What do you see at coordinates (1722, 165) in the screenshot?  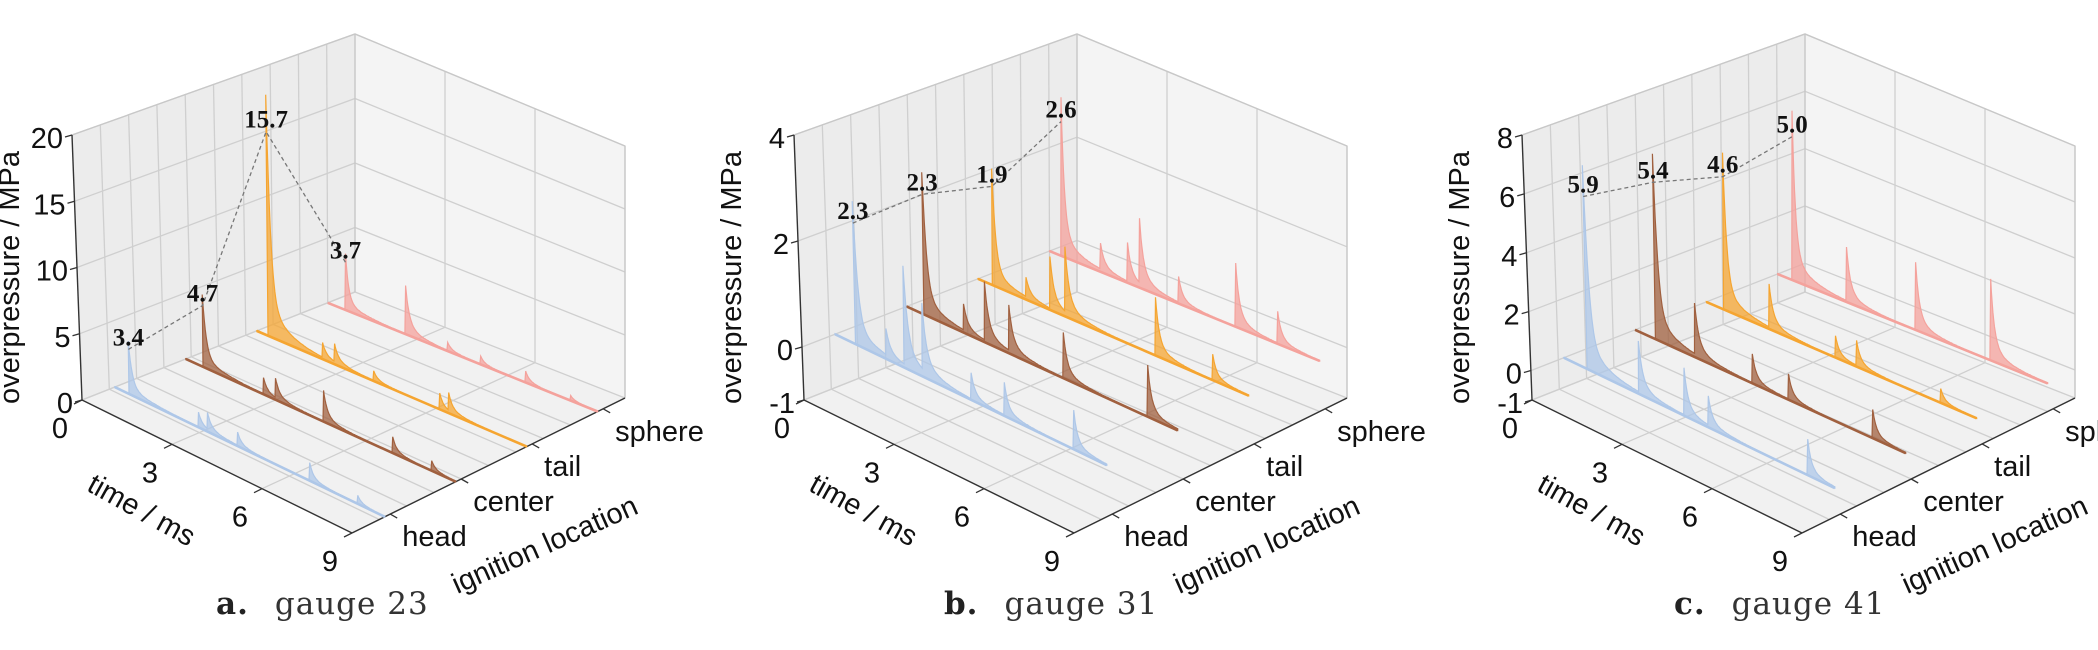 I see `peak-label-tail: 4.6` at bounding box center [1722, 165].